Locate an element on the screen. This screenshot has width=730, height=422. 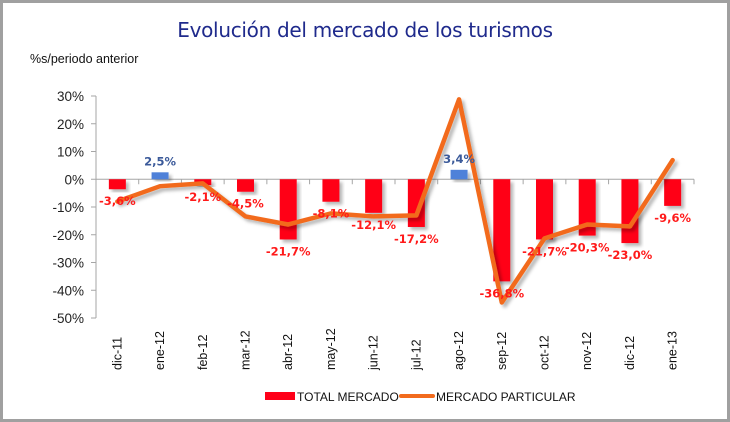
data-label-sep-12: -36,8% is located at coordinates (501, 293).